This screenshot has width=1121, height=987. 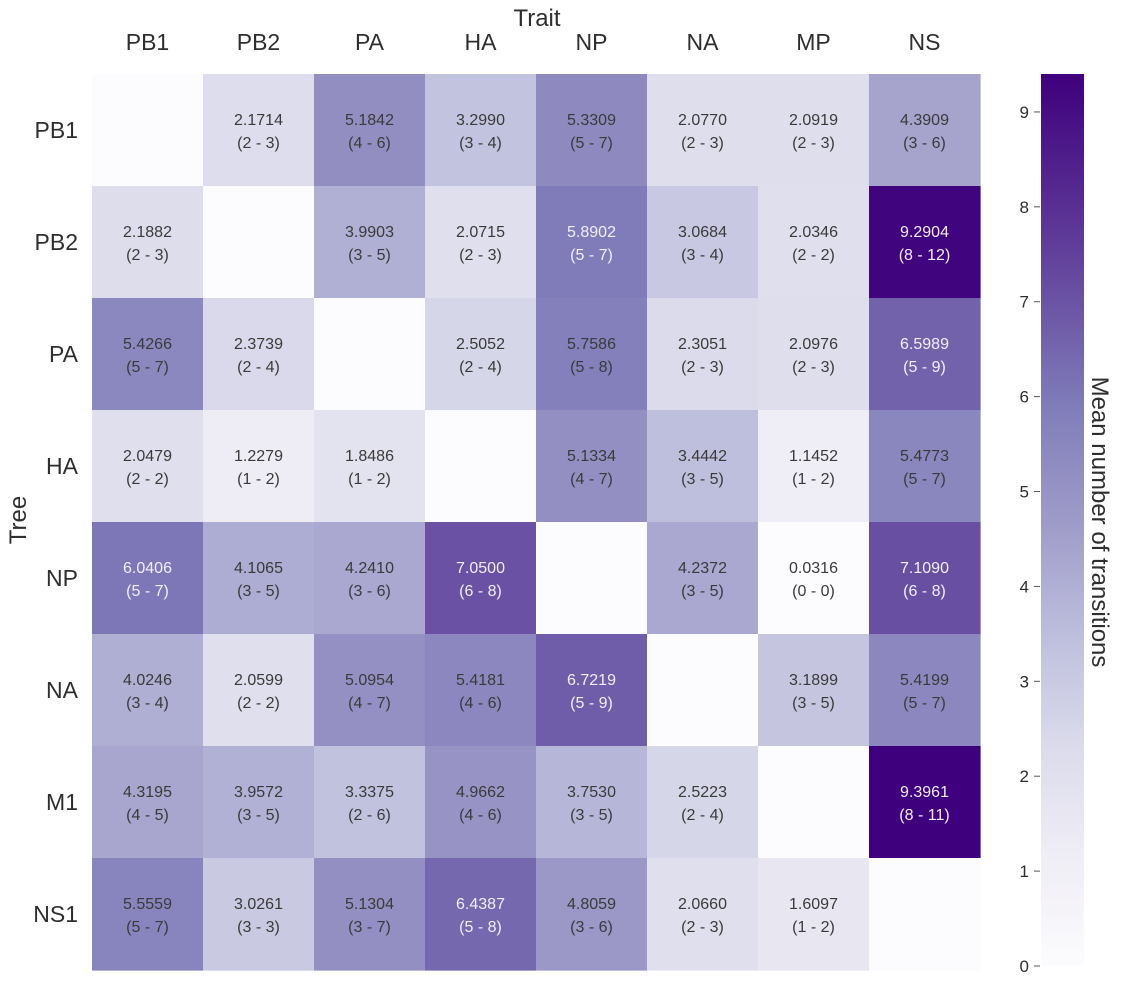 What do you see at coordinates (147, 344) in the screenshot?
I see `cell-value-label: 5.4266` at bounding box center [147, 344].